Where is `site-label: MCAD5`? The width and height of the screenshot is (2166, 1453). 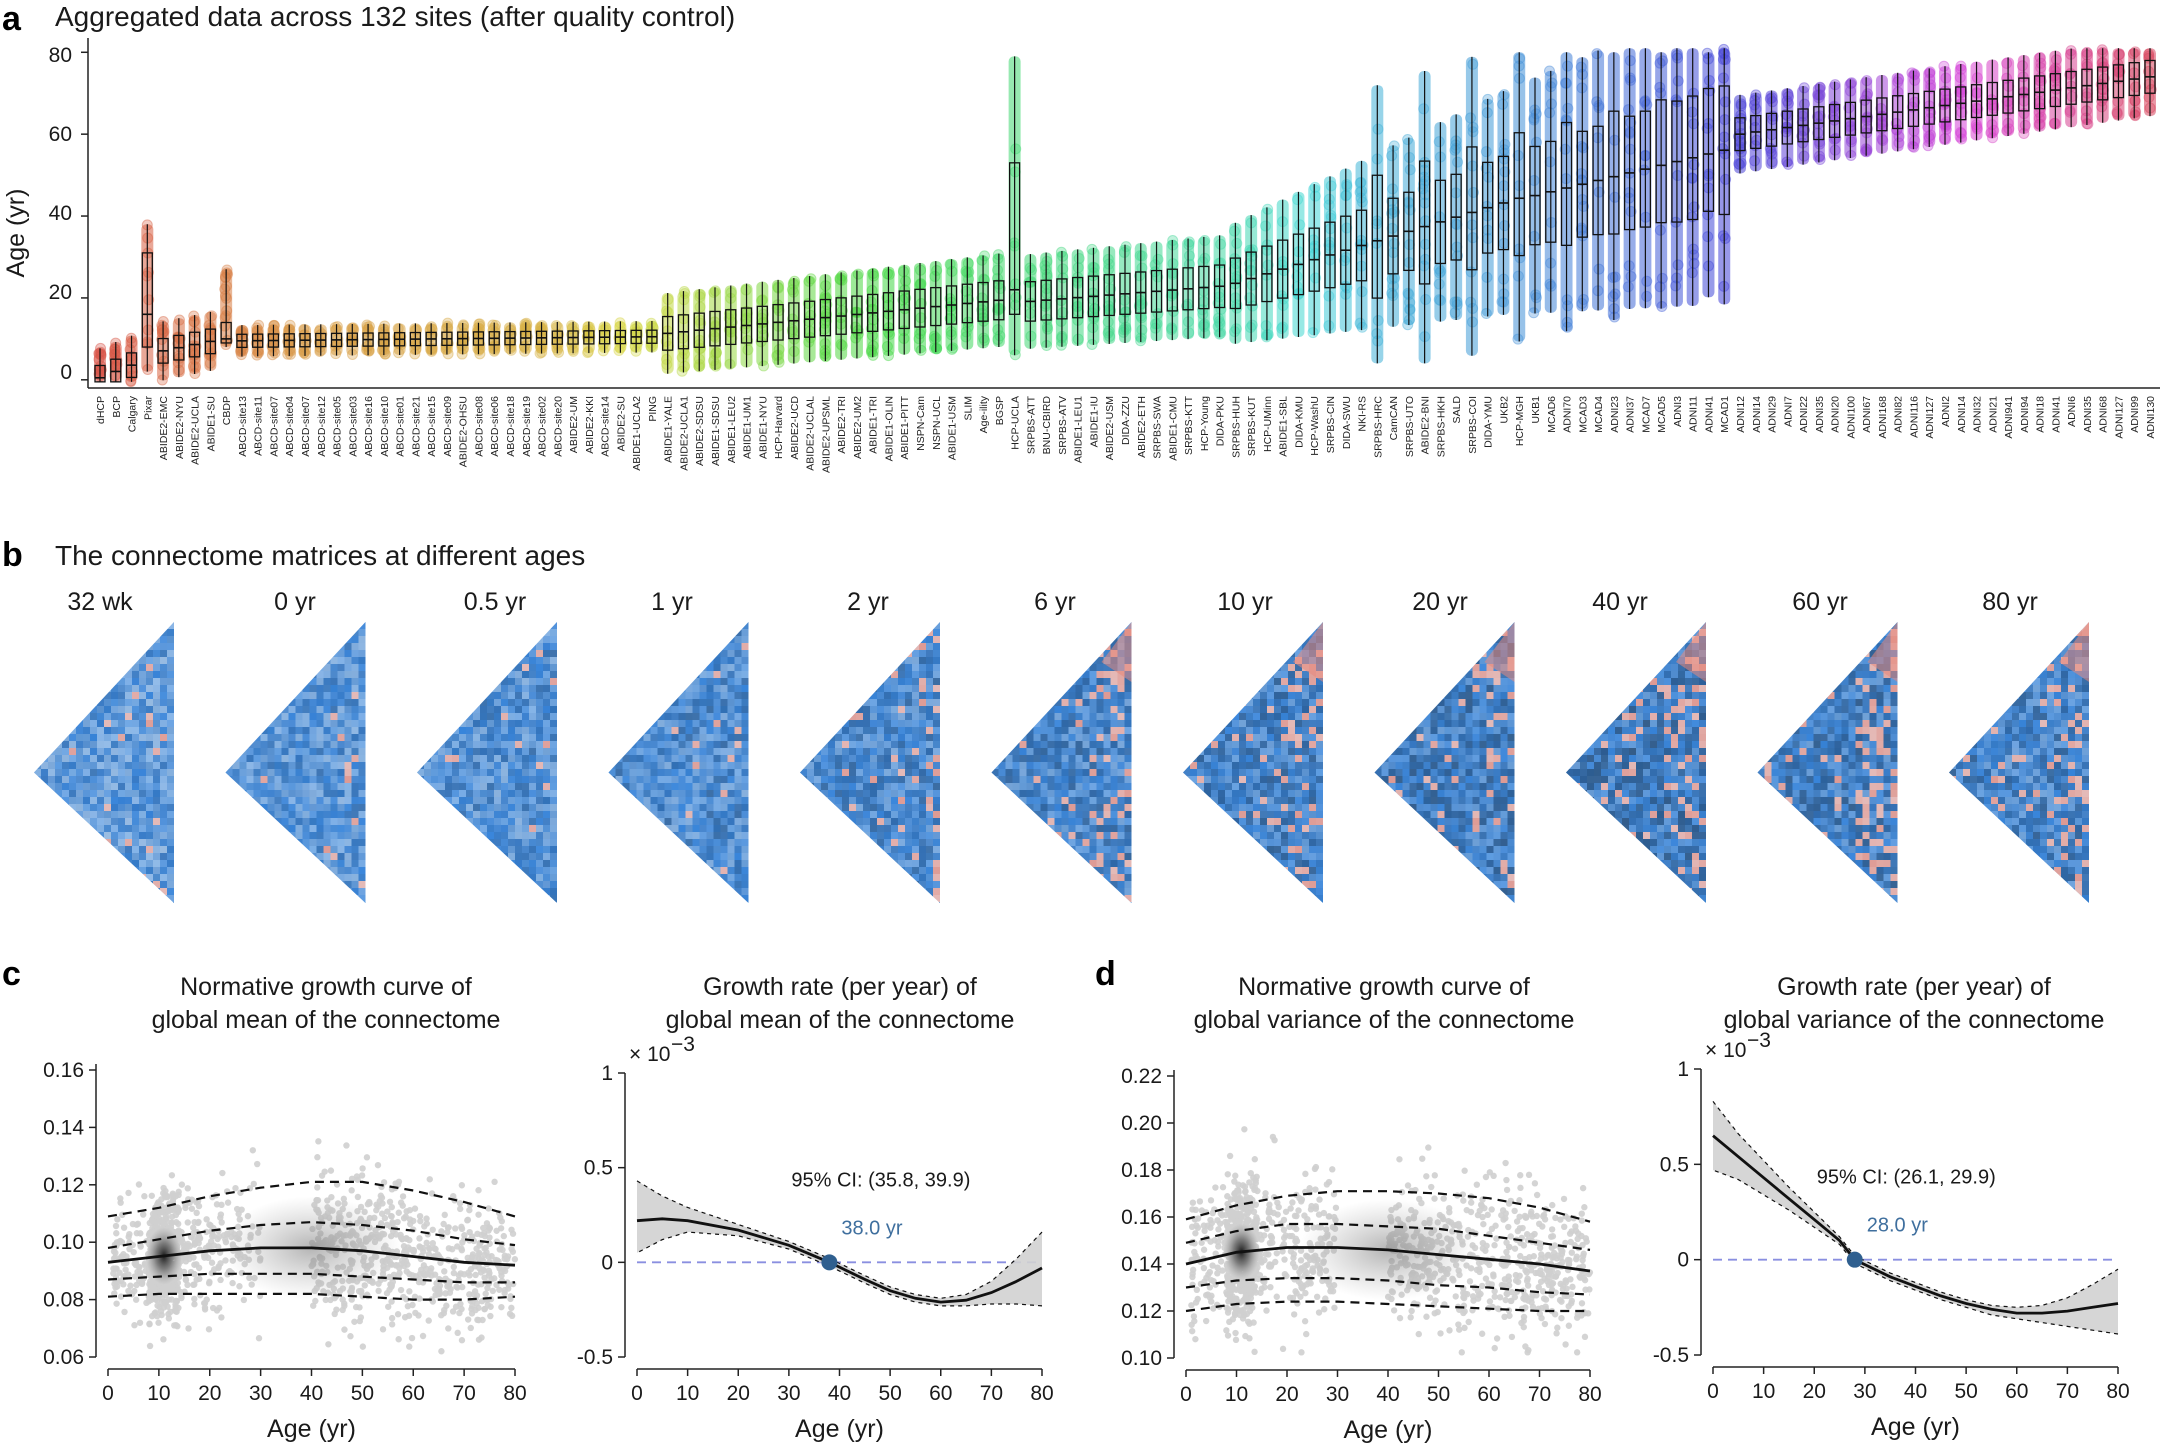 site-label: MCAD5 is located at coordinates (1662, 414).